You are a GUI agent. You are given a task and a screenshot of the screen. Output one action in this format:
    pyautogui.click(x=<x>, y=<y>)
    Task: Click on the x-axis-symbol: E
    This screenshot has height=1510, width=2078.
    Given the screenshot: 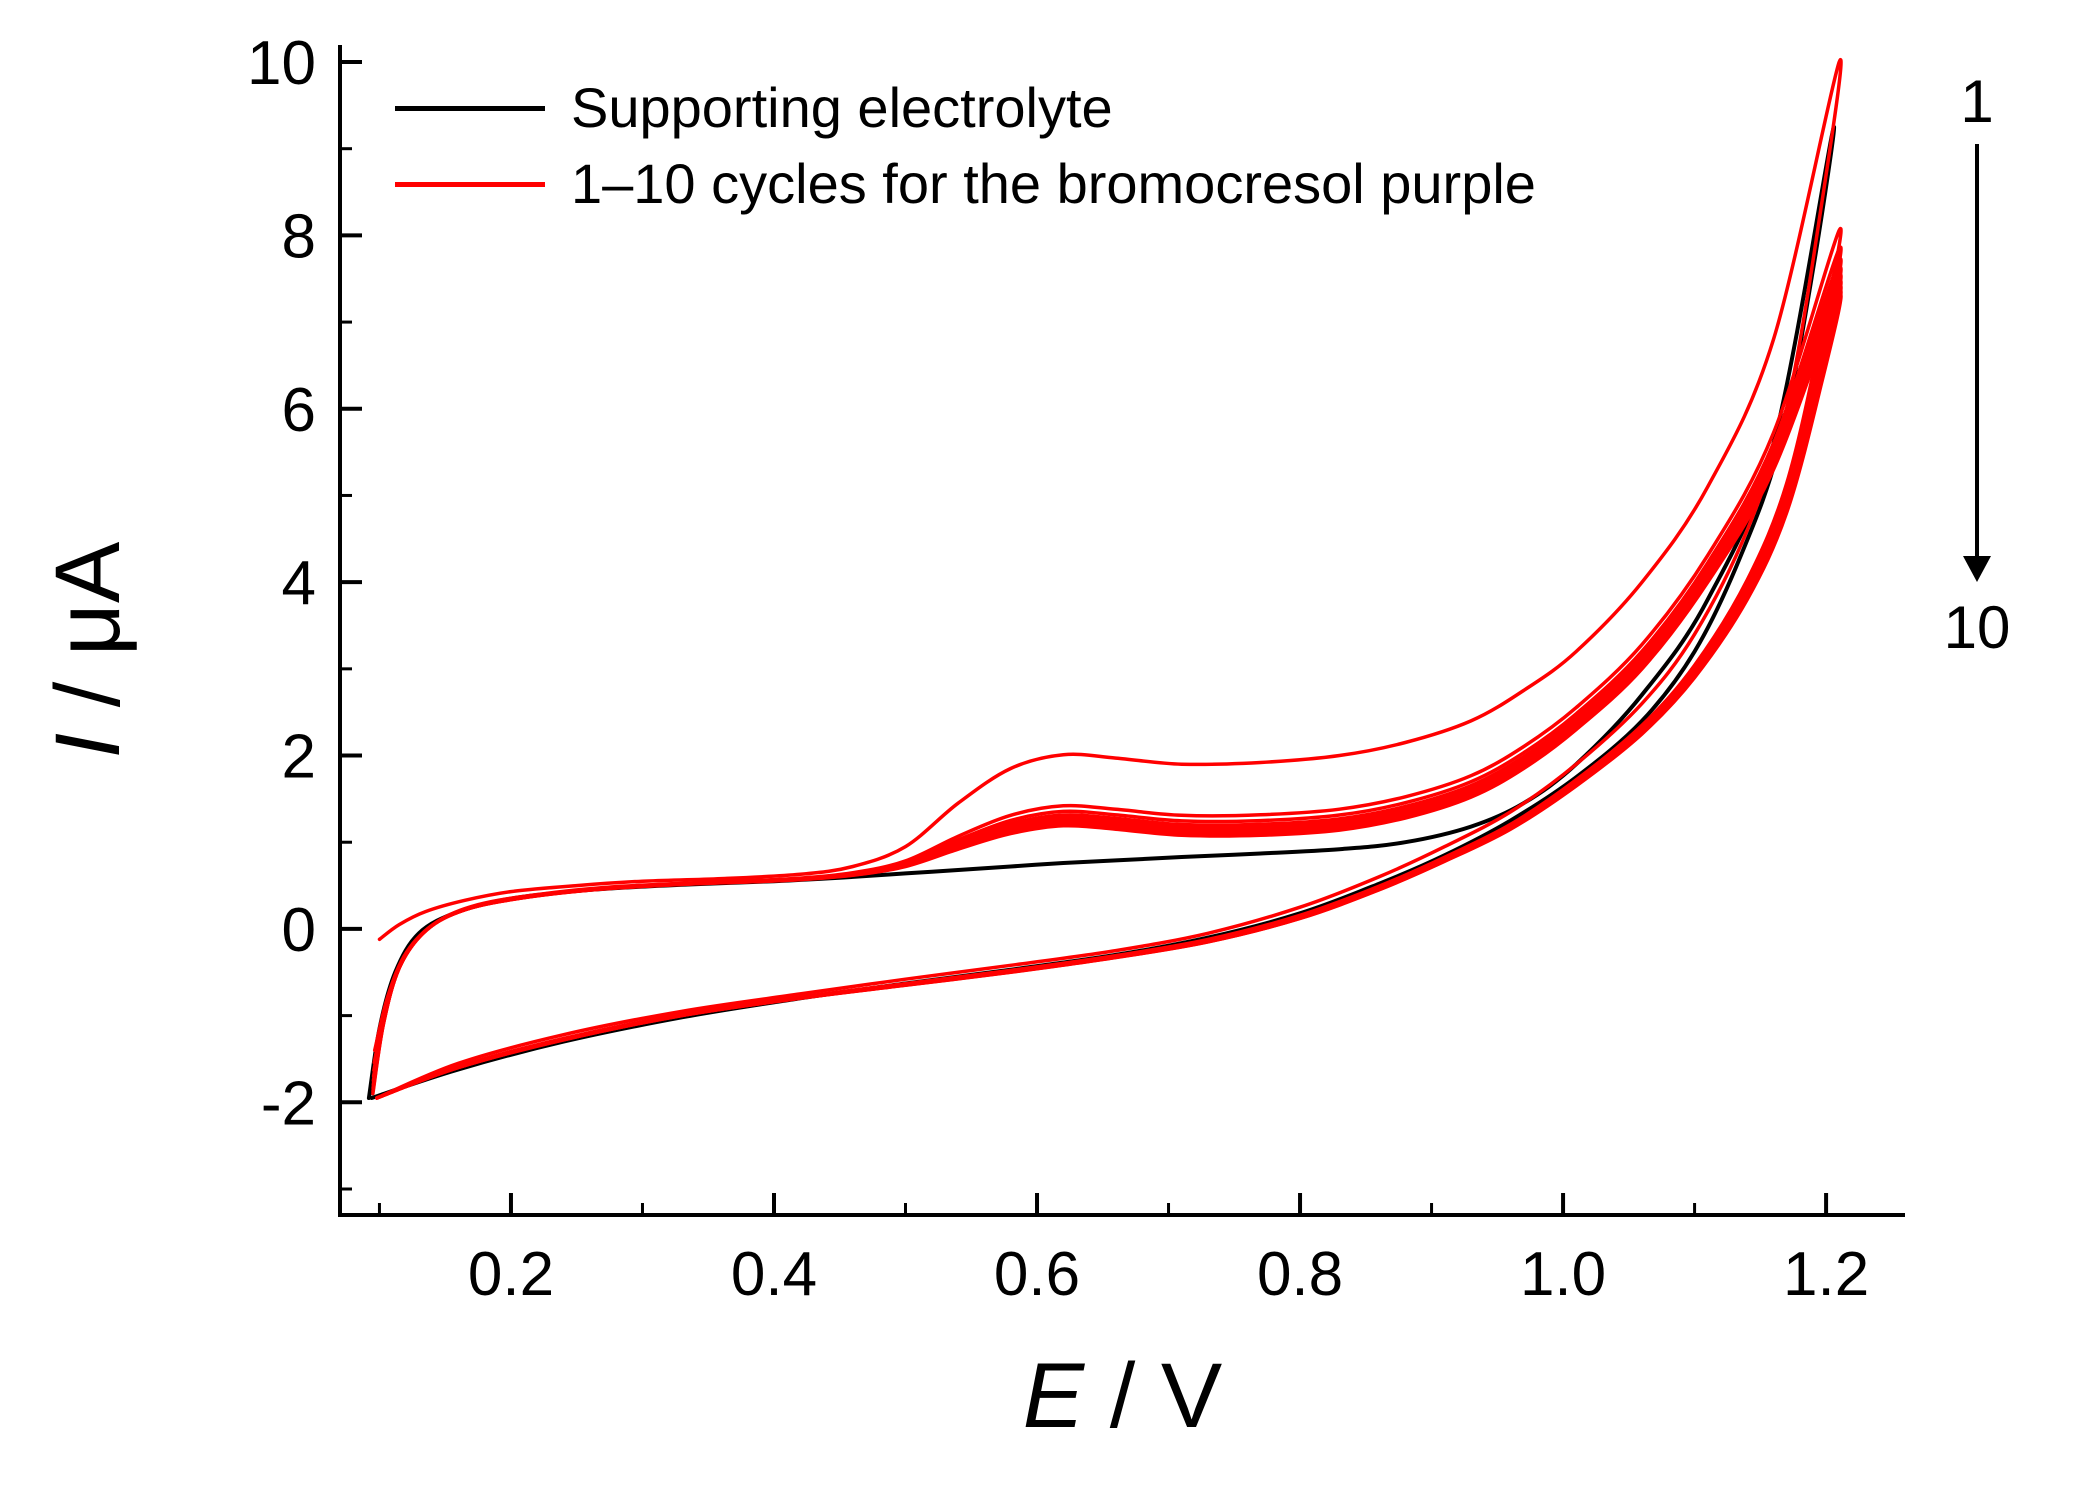 What is the action you would take?
    pyautogui.click(x=1053, y=1396)
    